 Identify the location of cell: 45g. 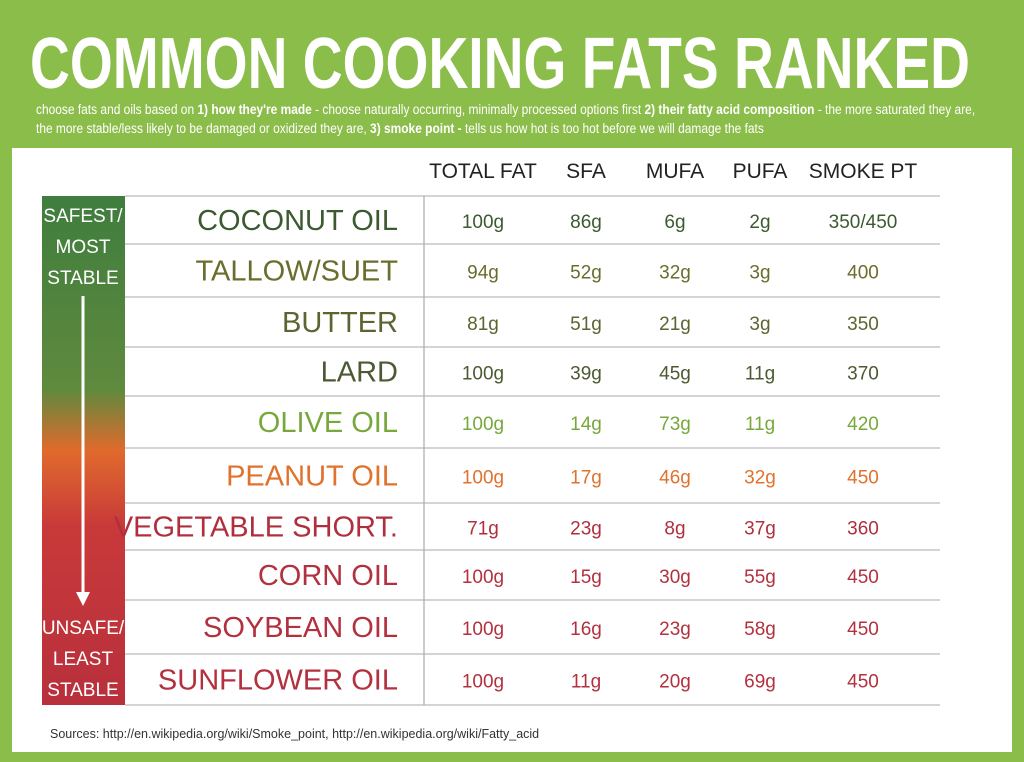
(675, 374).